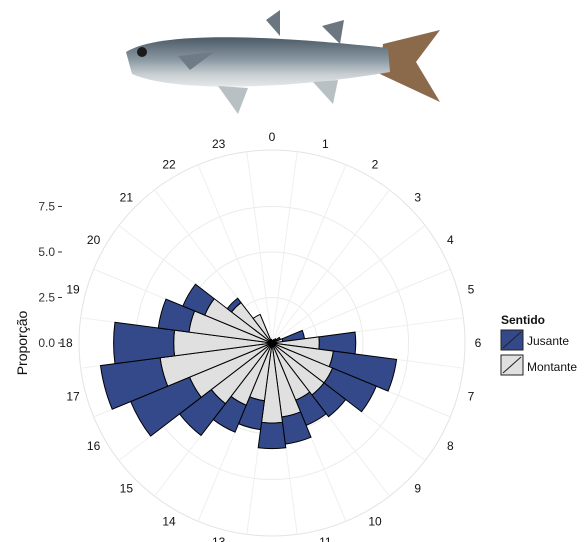  I want to click on hour-label-13: 13, so click(219, 538).